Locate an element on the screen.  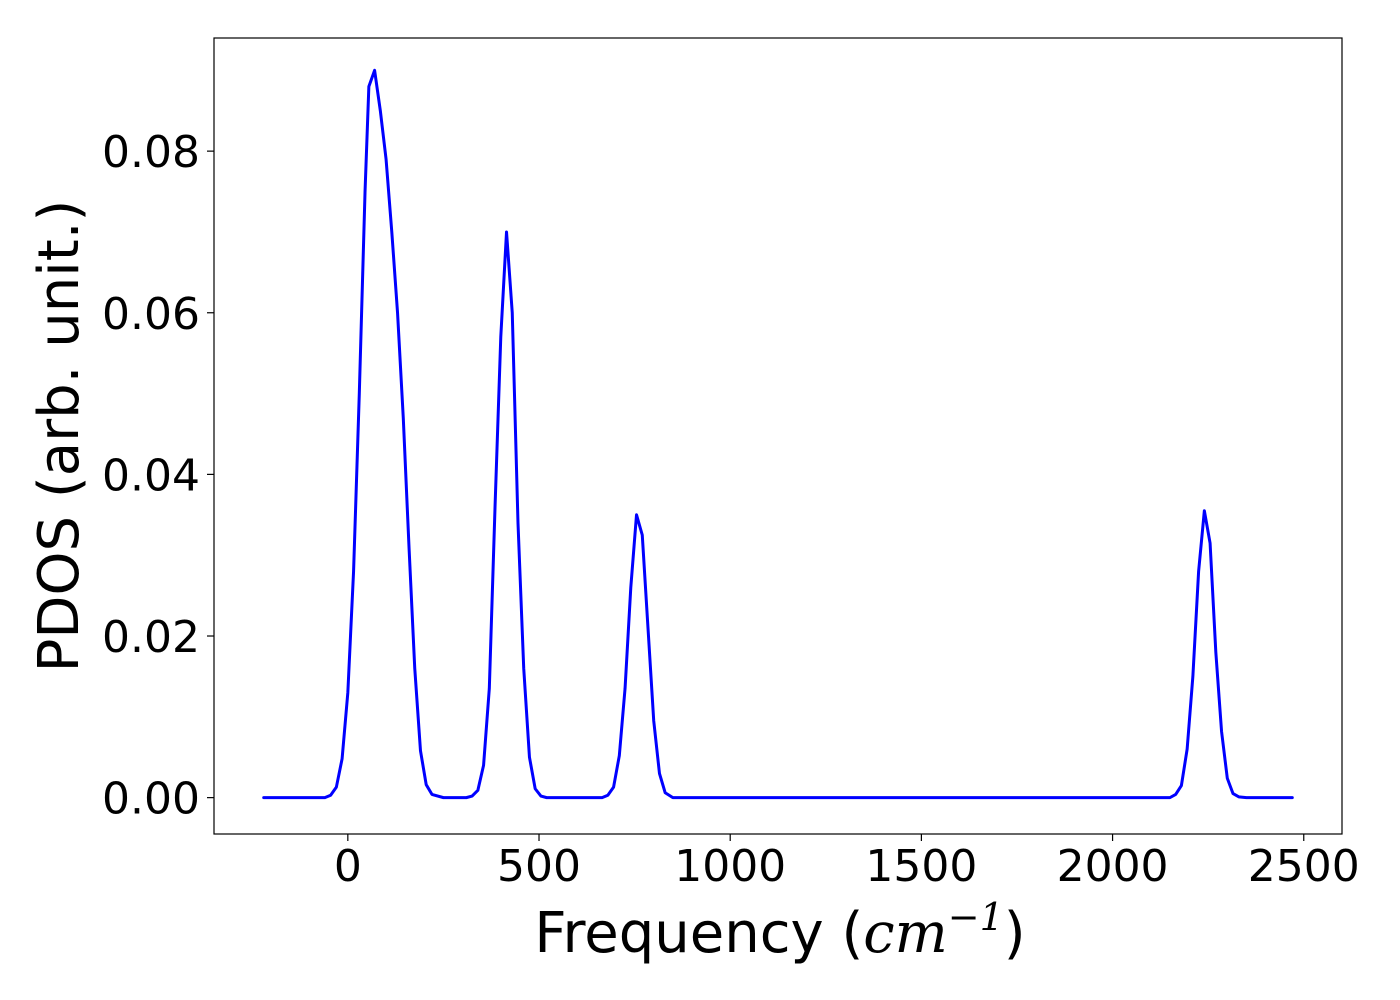
y-axis-label: PDOS (arb. unit.) is located at coordinates (59, 436).